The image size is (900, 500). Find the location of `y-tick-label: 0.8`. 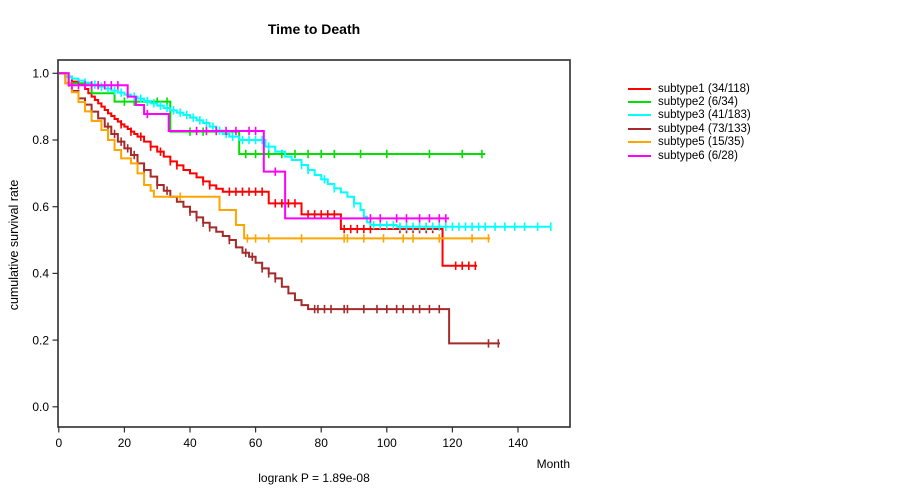

y-tick-label: 0.8 is located at coordinates (40, 140).